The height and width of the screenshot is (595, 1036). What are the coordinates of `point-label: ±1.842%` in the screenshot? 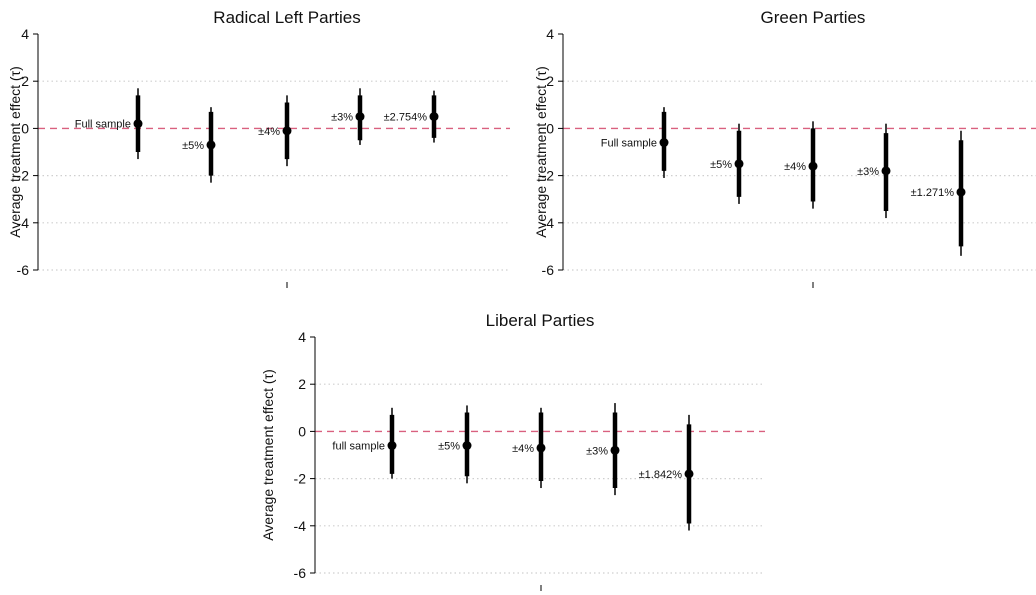 It's located at (661, 475).